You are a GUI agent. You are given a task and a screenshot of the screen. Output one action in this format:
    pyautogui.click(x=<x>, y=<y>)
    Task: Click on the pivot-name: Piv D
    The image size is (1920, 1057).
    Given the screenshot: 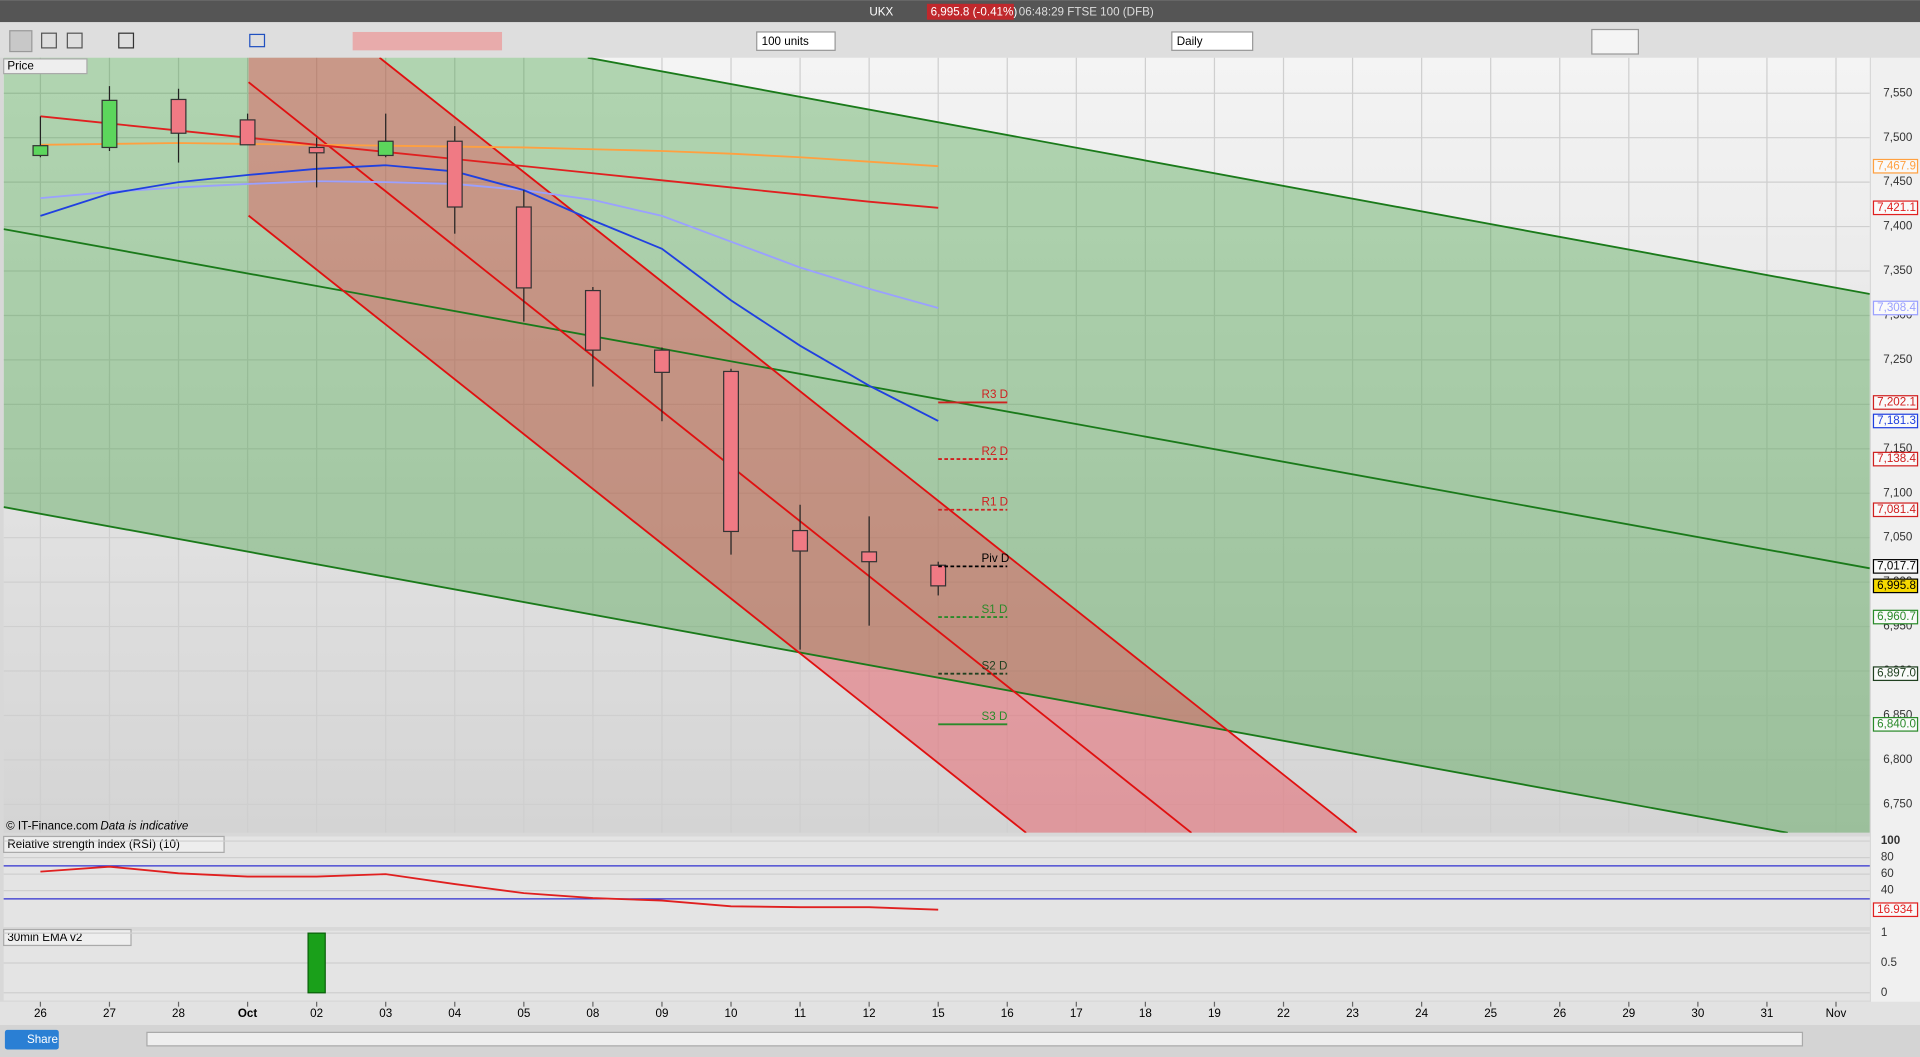 What is the action you would take?
    pyautogui.click(x=996, y=558)
    